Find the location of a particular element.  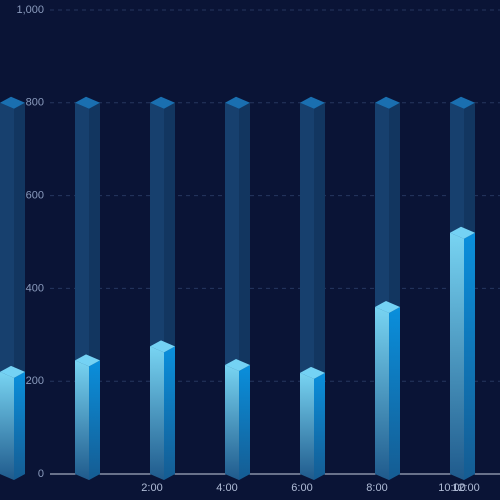

x-tick-label: 10:00 is located at coordinates (452, 488).